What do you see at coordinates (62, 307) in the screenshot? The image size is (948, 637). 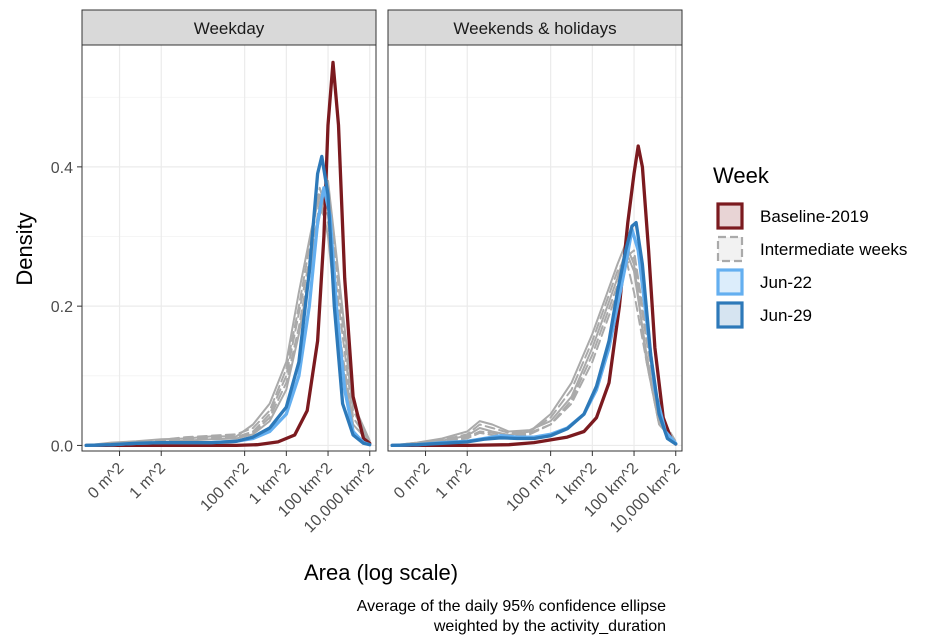 I see `y-tick-label: 0.2` at bounding box center [62, 307].